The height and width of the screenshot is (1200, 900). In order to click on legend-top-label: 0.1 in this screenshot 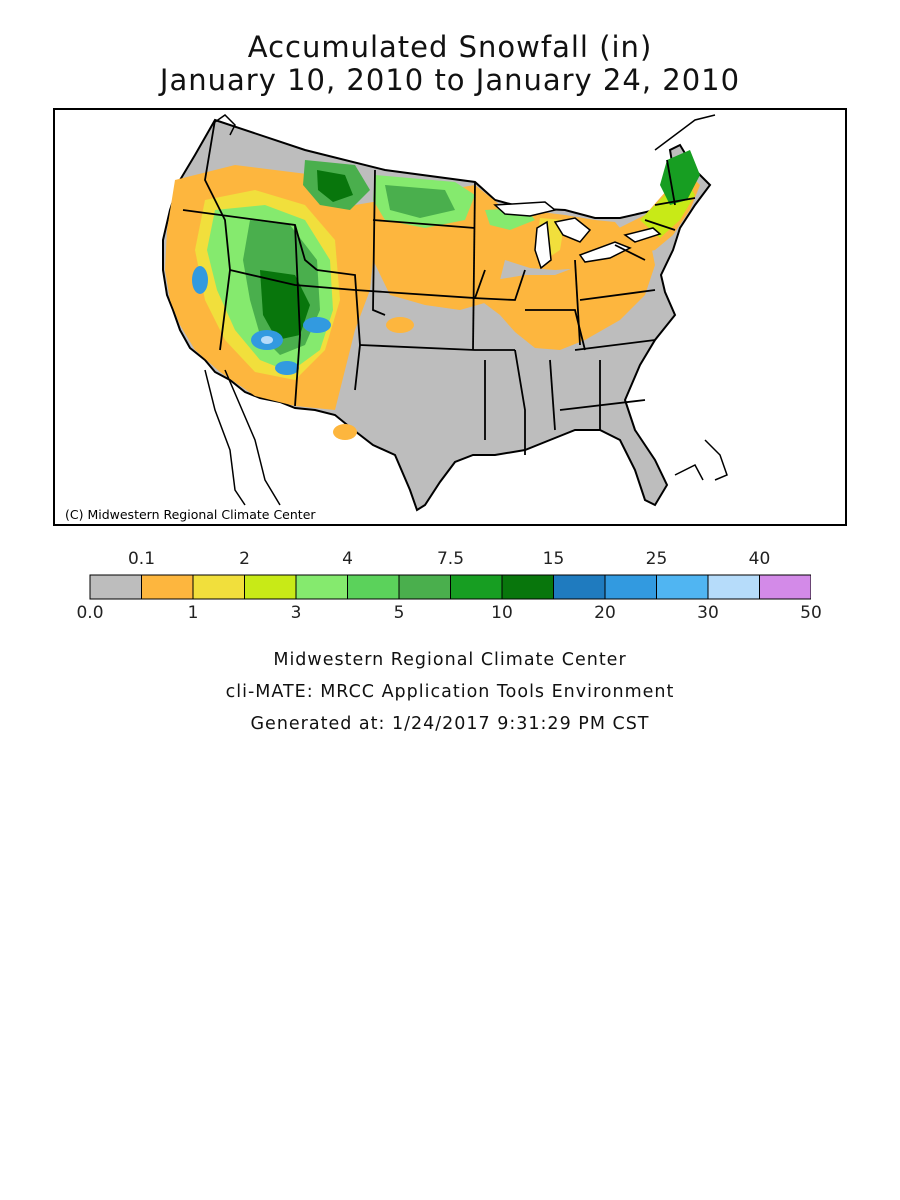, I will do `click(141, 559)`.